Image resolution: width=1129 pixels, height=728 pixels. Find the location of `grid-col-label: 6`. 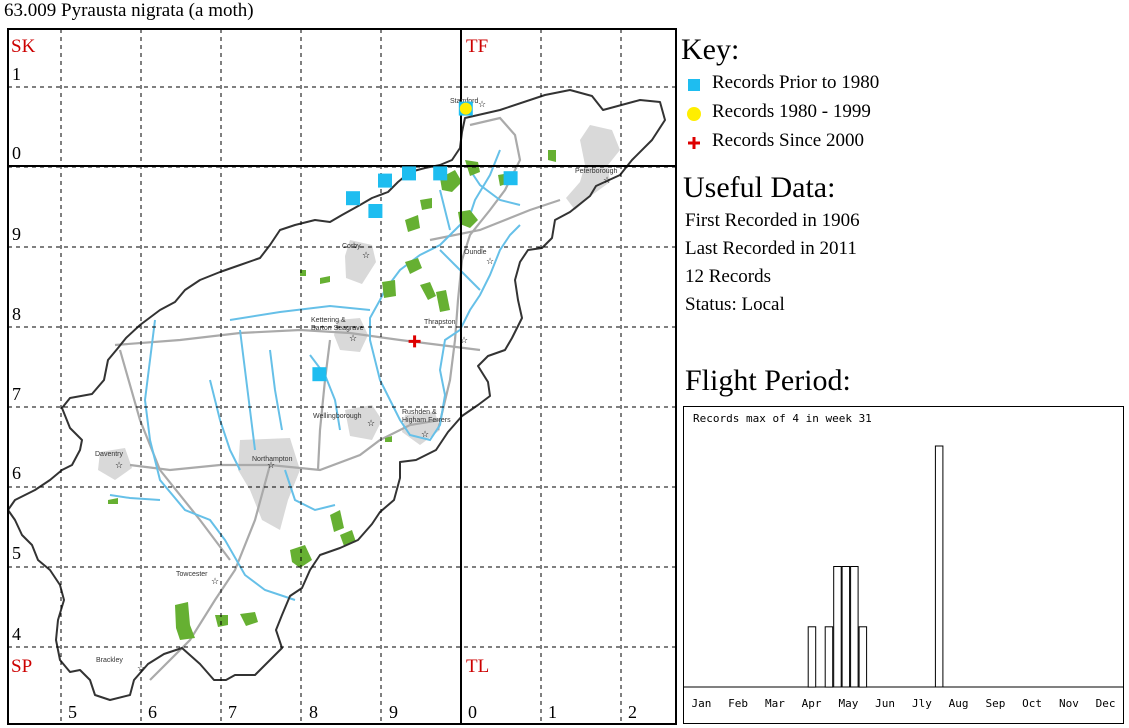

grid-col-label: 6 is located at coordinates (152, 712).